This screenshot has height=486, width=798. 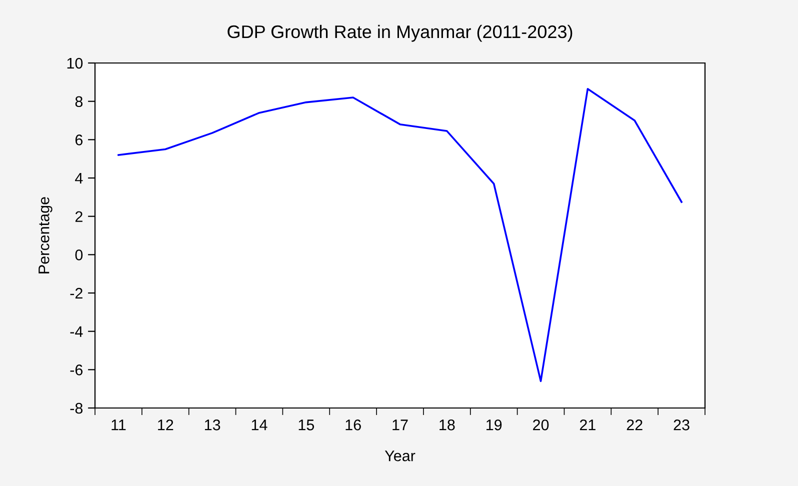 What do you see at coordinates (75, 63) in the screenshot?
I see `y-tick-label: 10` at bounding box center [75, 63].